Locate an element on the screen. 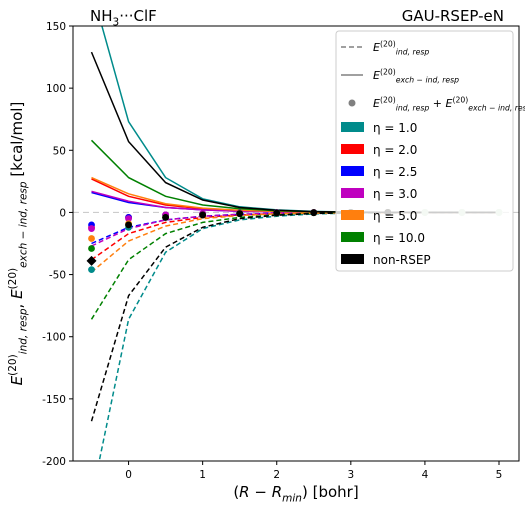  y-tick-label: 50 is located at coordinates (59, 151).